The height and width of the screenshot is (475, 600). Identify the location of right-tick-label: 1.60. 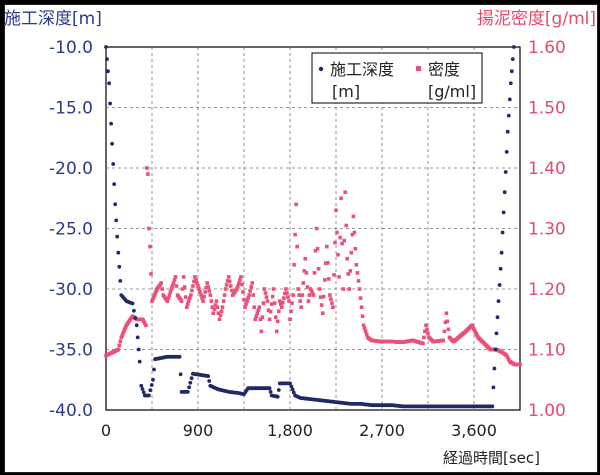
(547, 48).